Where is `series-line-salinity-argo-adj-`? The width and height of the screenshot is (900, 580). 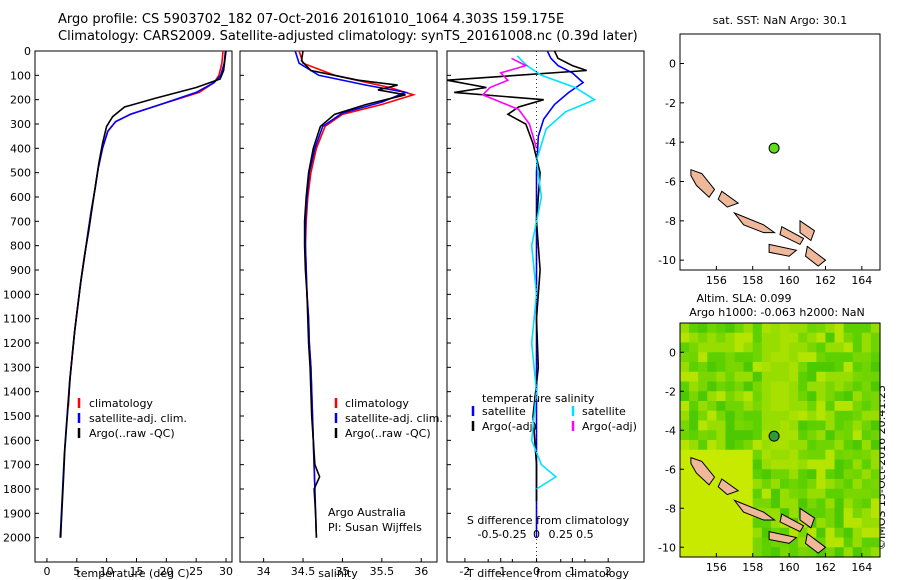 series-line-salinity-argo-adj- is located at coordinates (509, 103).